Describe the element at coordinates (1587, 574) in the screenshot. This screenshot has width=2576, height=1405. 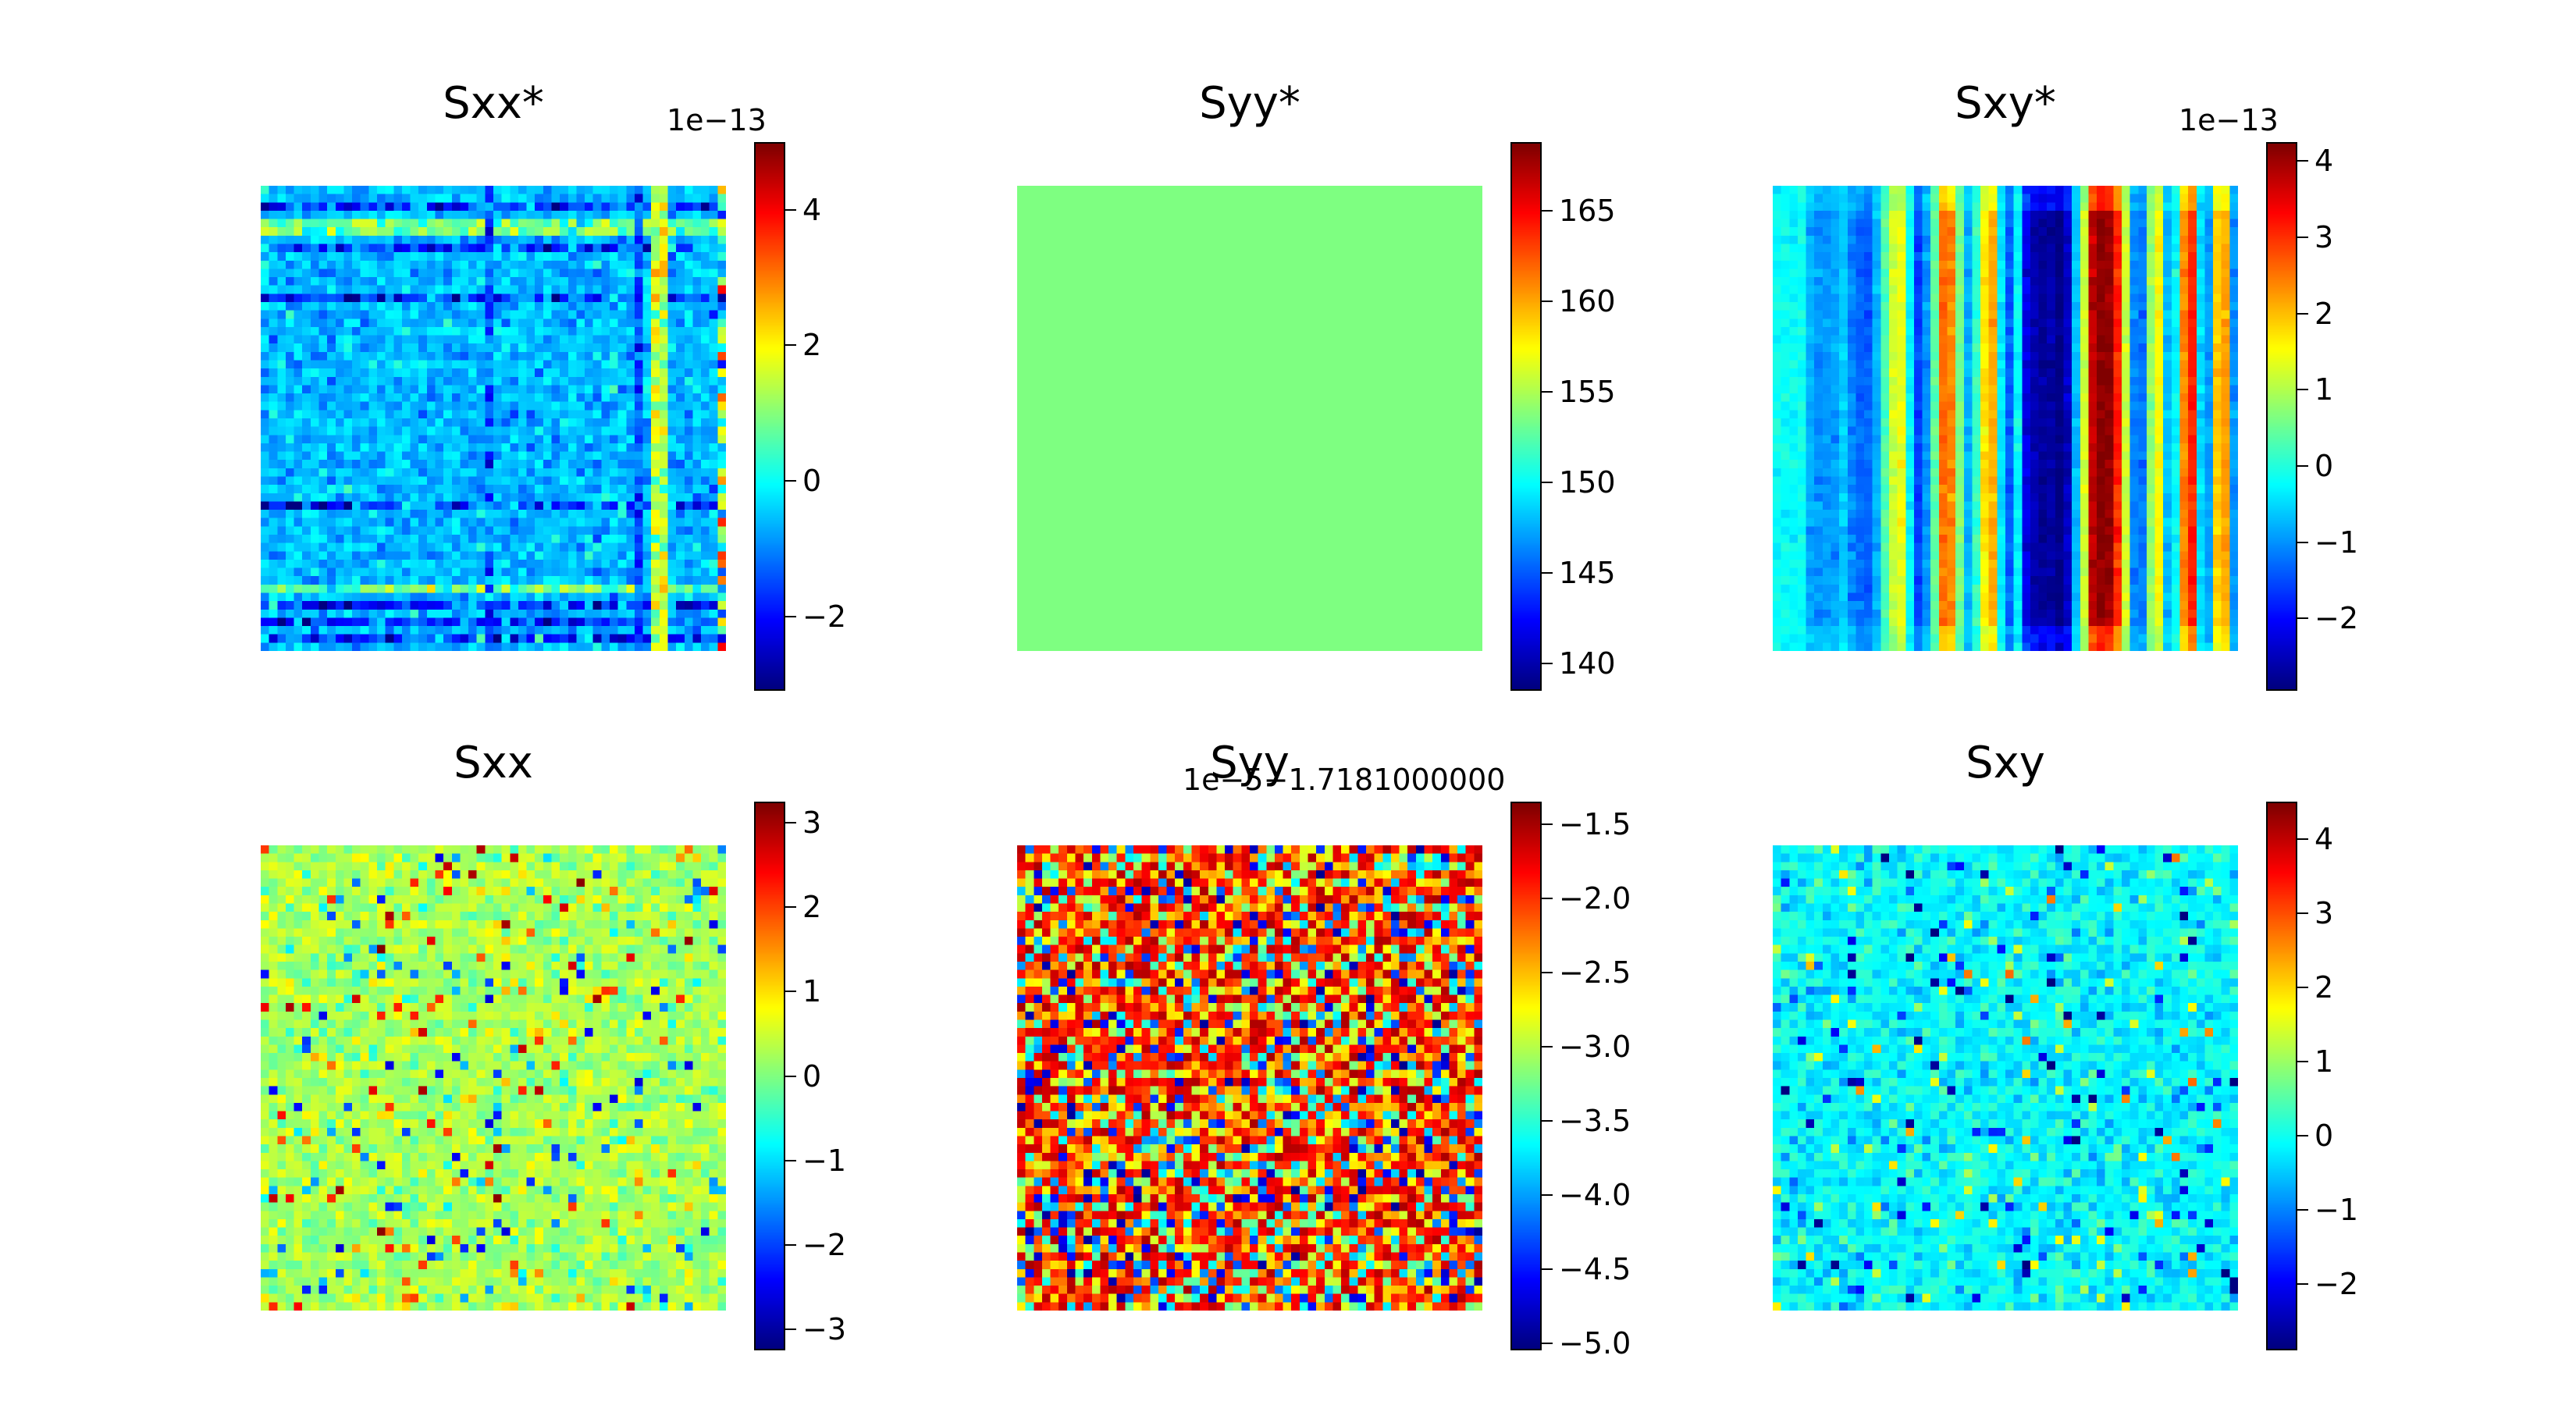
I see `colorbar-tick-label: 145` at that location.